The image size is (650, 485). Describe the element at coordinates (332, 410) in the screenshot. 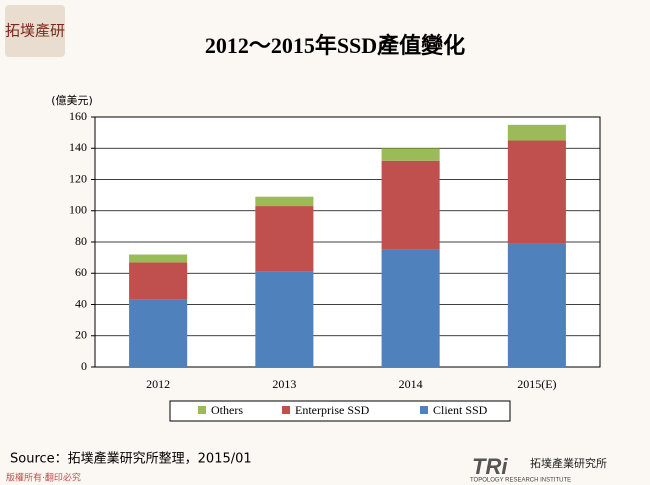

I see `legend-label: Enterprise SSD` at that location.